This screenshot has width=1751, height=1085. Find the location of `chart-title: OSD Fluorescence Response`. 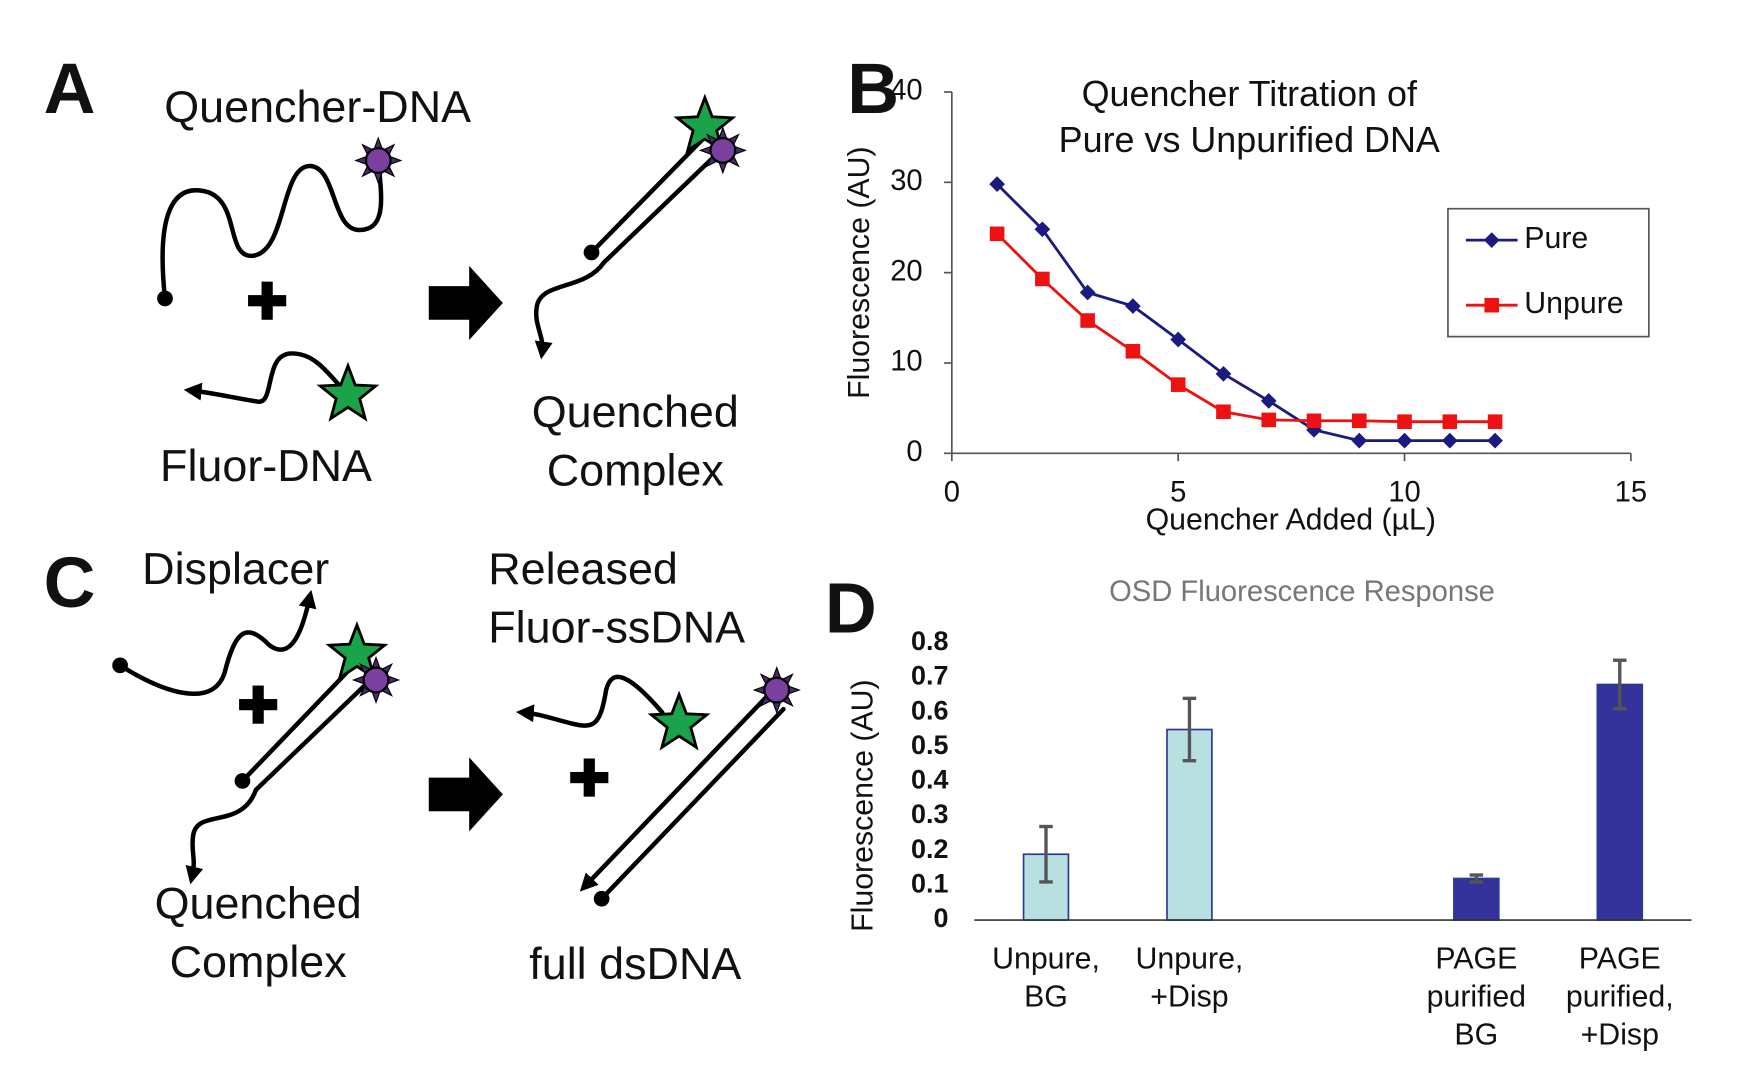

chart-title: OSD Fluorescence Response is located at coordinates (1302, 592).